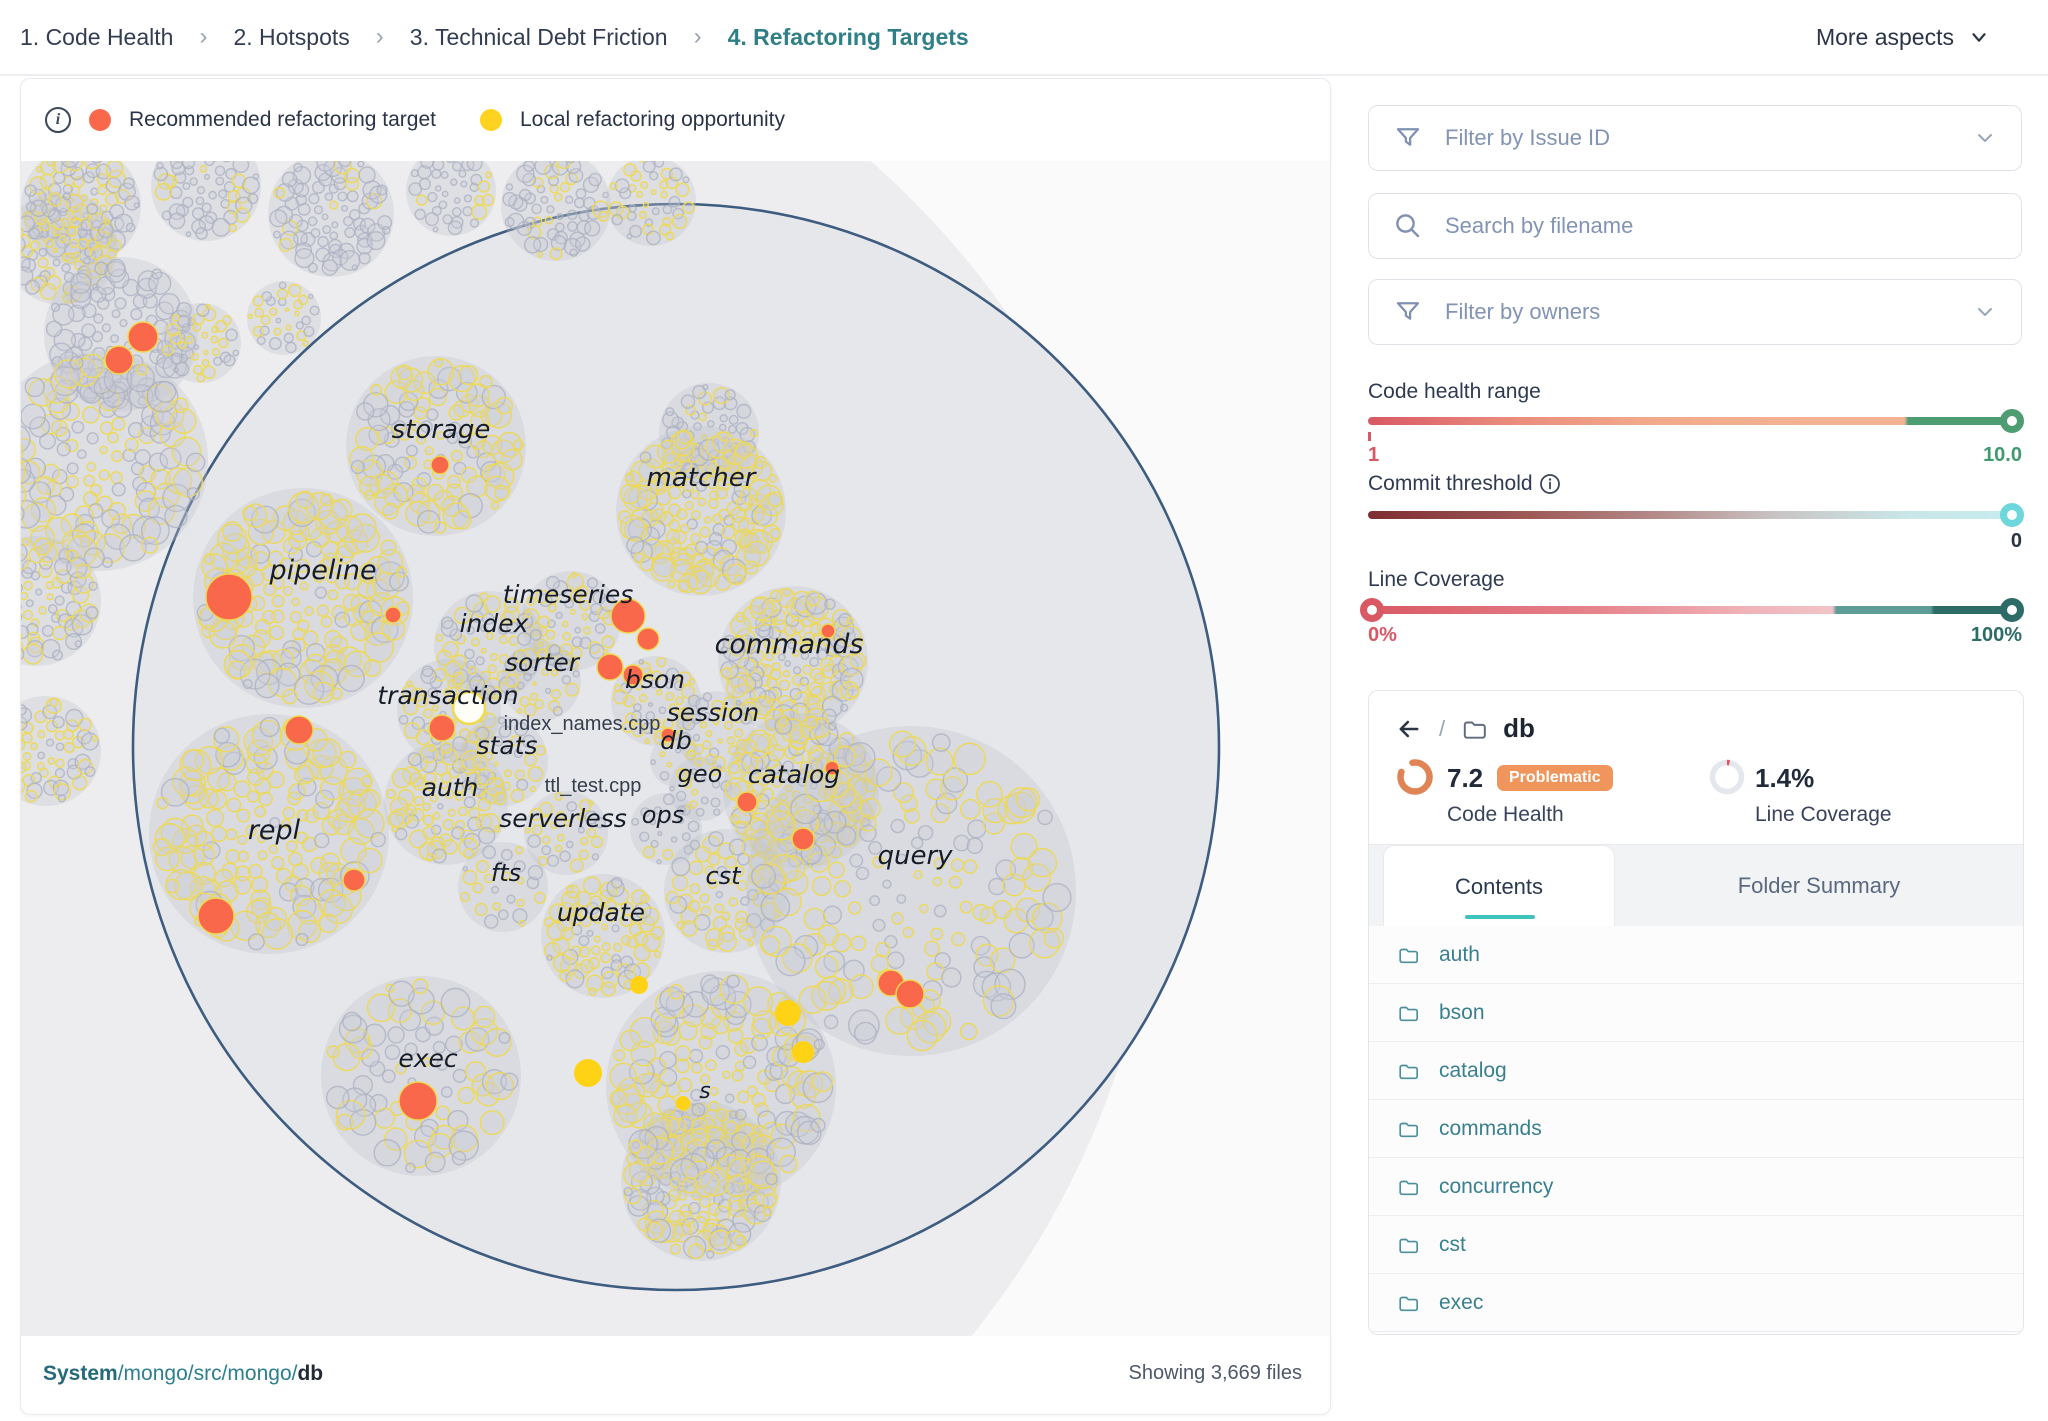 This screenshot has width=2048, height=1421. Describe the element at coordinates (541, 681) in the screenshot. I see `cluster-sorter` at that location.